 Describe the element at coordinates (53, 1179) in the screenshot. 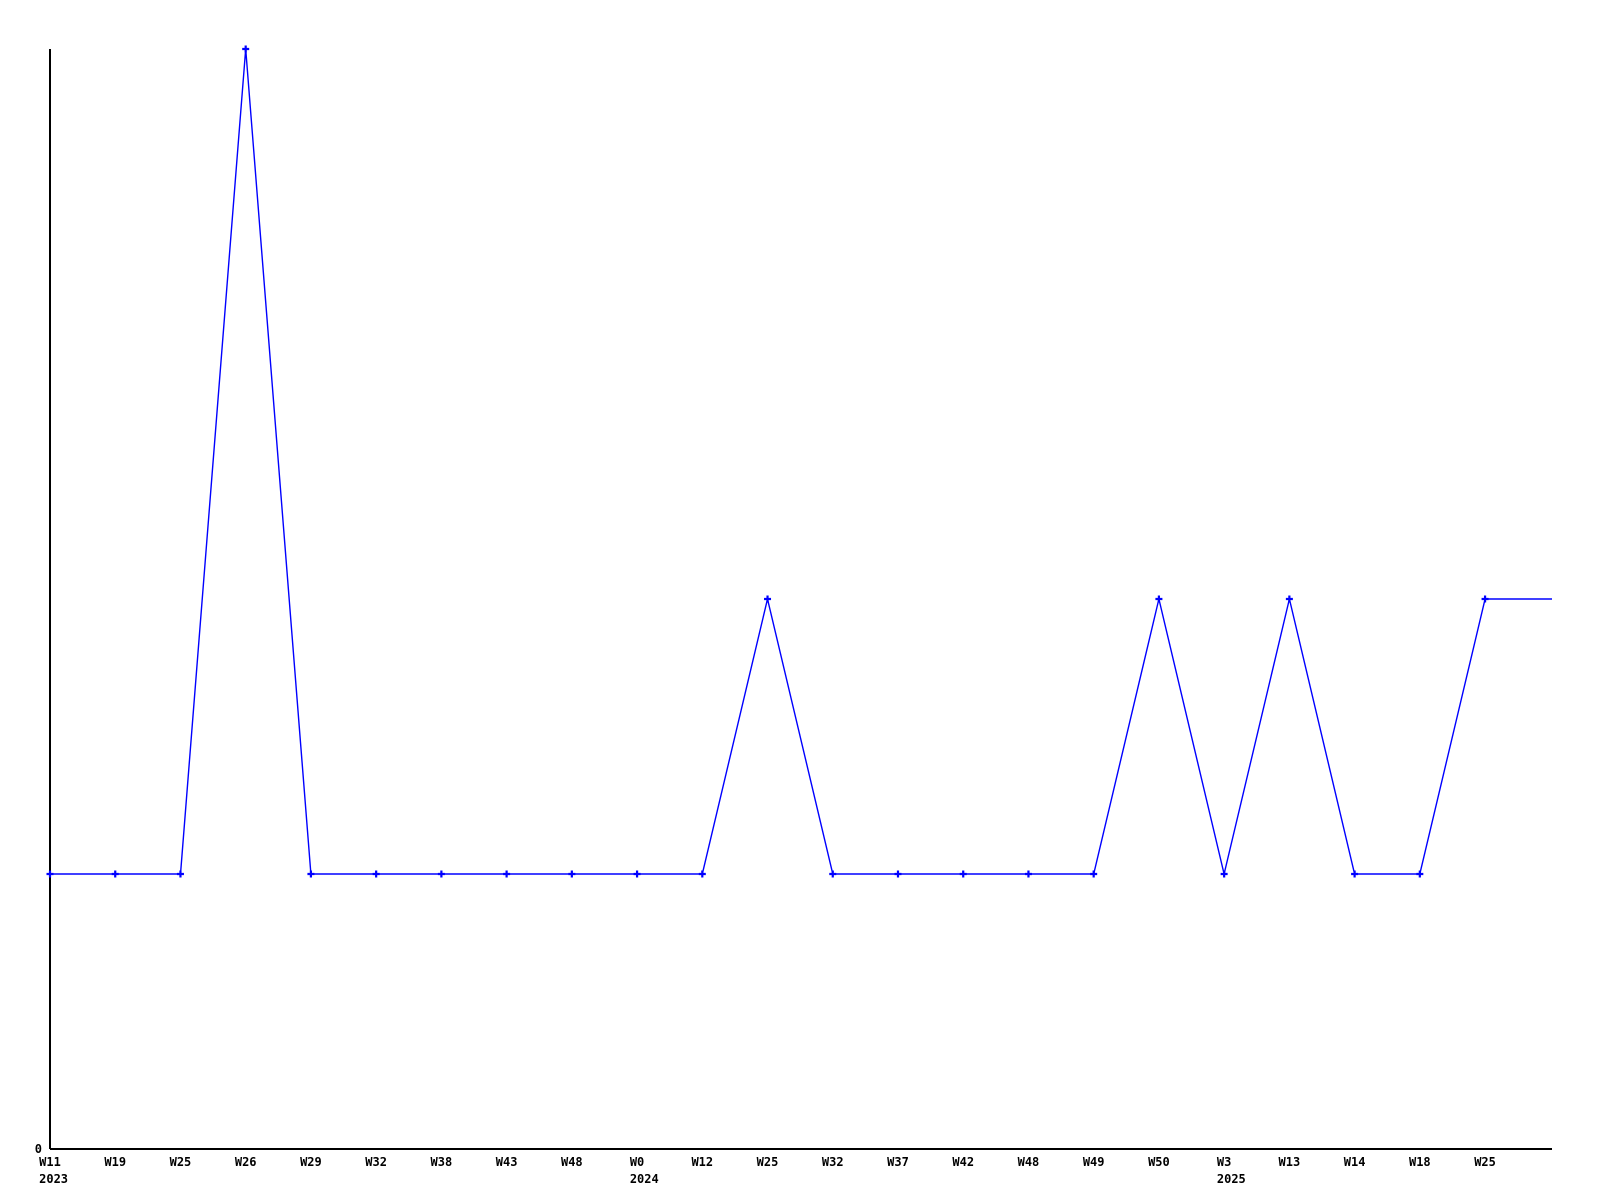

I see `x-year-label: 2023` at that location.